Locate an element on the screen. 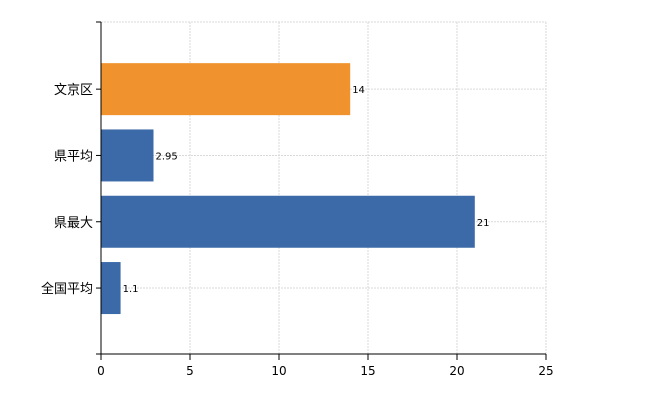 The height and width of the screenshot is (400, 650). category-label-3: 全国平均 is located at coordinates (67, 289).